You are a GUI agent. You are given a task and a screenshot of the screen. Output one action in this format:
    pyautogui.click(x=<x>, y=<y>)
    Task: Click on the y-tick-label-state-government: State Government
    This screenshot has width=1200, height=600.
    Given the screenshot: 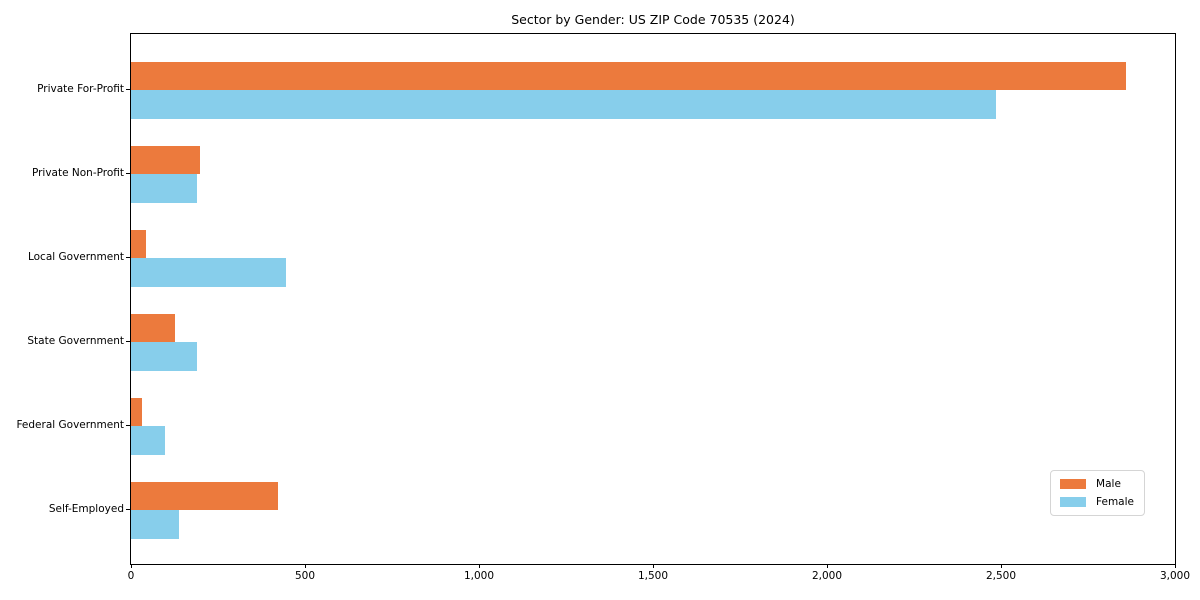 What is the action you would take?
    pyautogui.click(x=75, y=341)
    